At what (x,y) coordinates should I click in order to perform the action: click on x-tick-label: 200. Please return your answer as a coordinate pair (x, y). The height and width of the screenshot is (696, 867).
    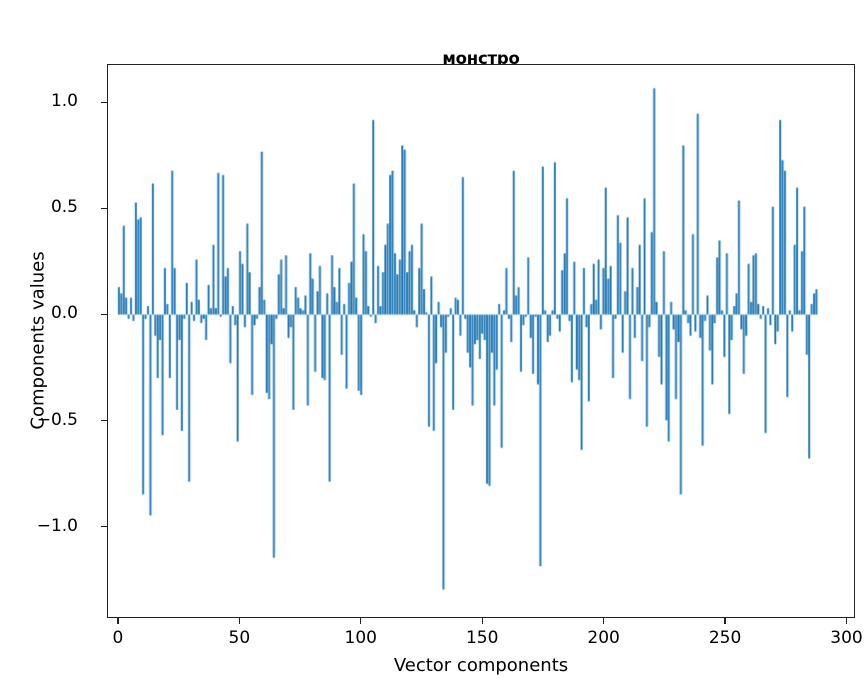
    Looking at the image, I should click on (603, 638).